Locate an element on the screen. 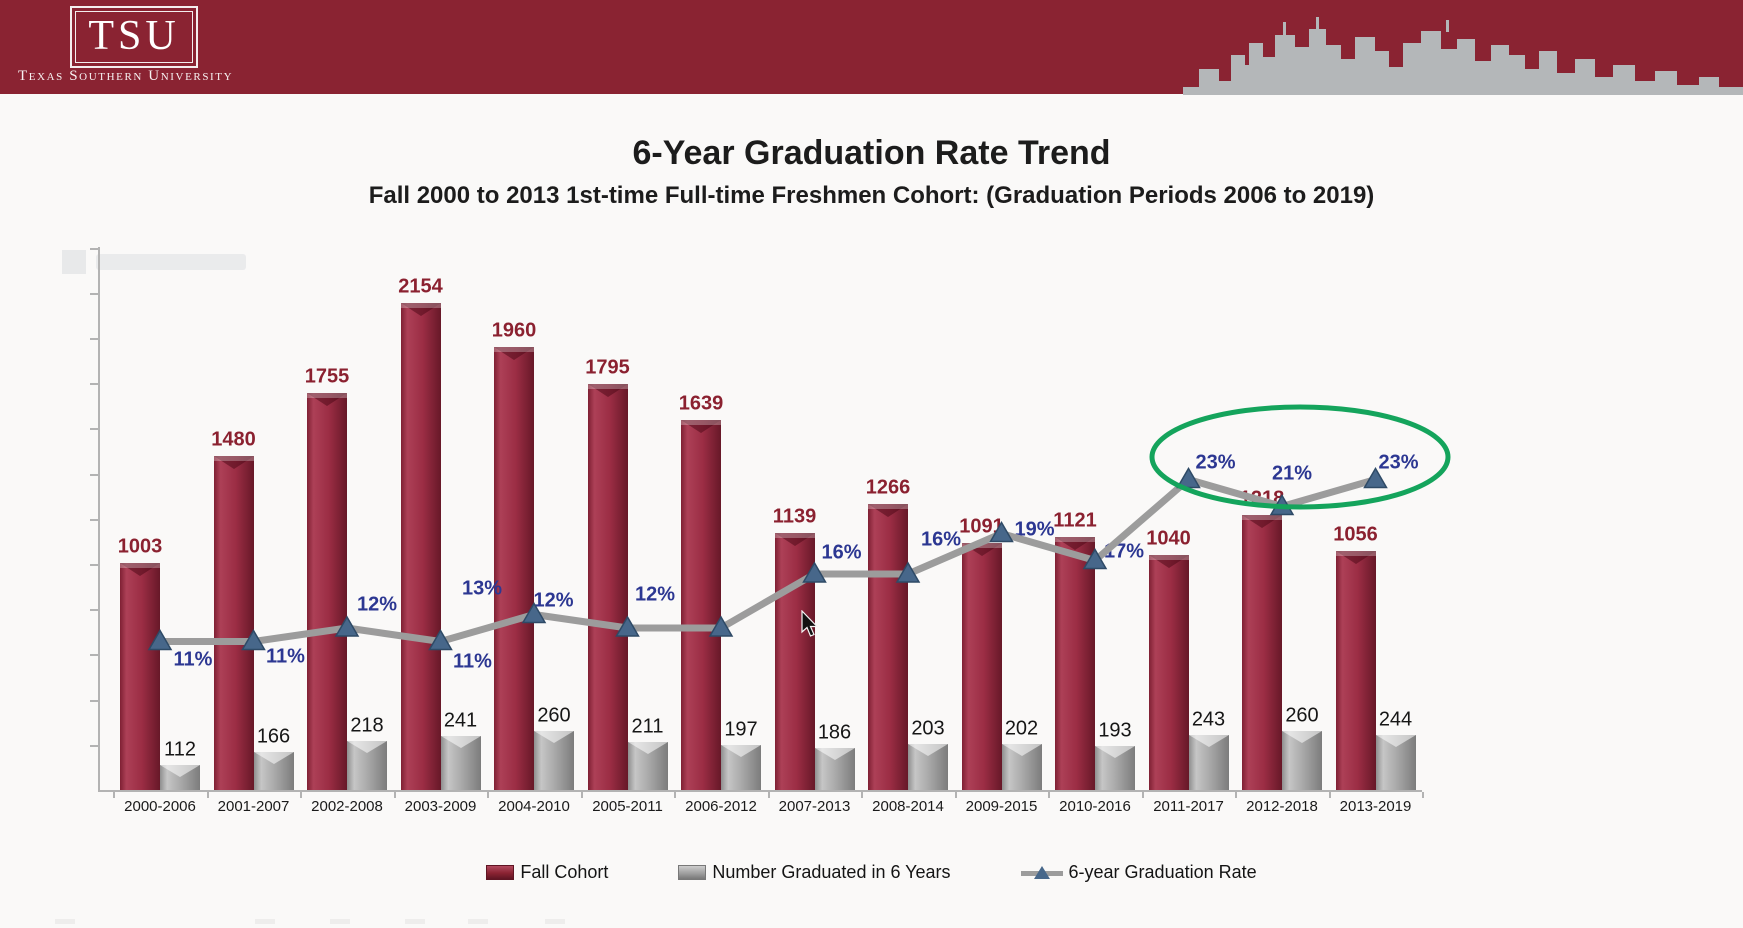  ghost-artifact is located at coordinates (160, 263).